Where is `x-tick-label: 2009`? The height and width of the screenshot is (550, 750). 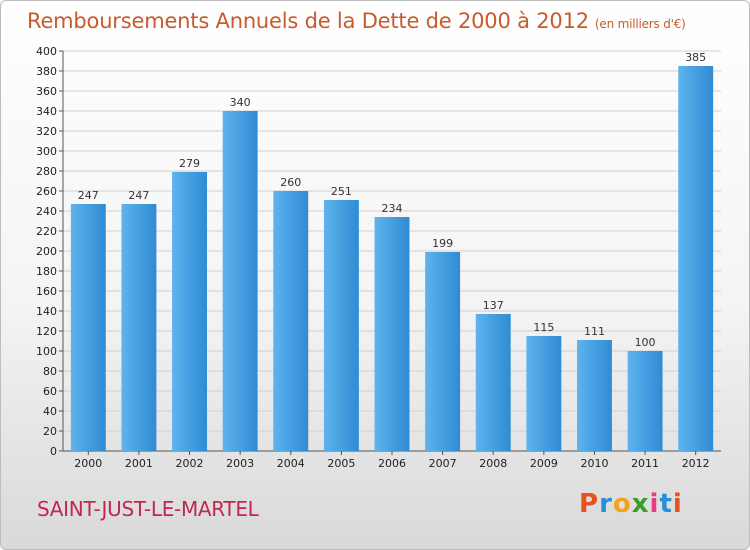 x-tick-label: 2009 is located at coordinates (544, 463).